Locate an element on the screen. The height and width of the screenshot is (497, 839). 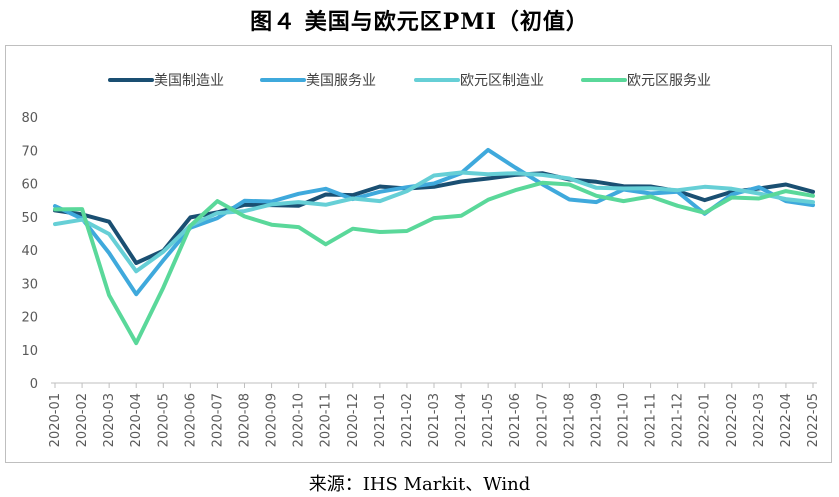
y-tick-label: 70 is located at coordinates (29, 151).